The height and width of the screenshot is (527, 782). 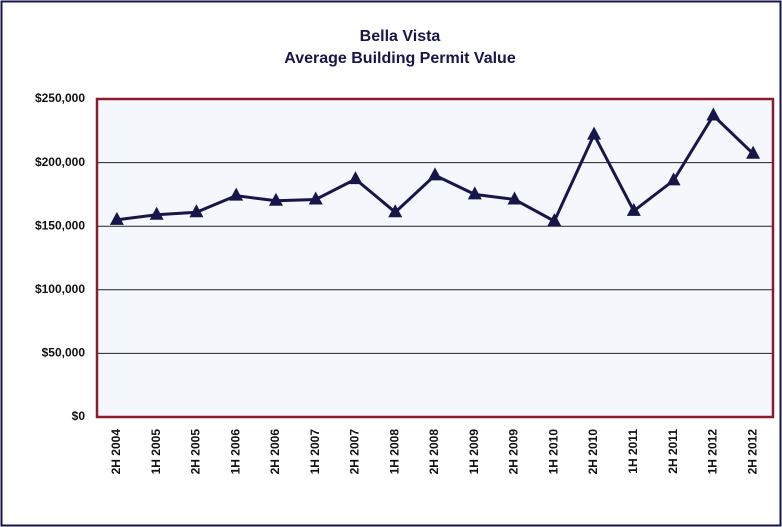 What do you see at coordinates (752, 452) in the screenshot?
I see `x-tick-label: 2H 2012` at bounding box center [752, 452].